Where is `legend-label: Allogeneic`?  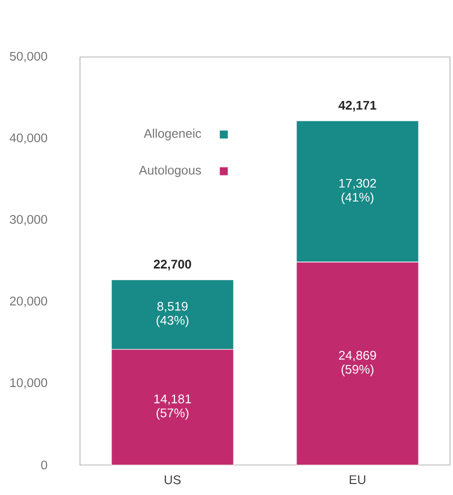 legend-label: Allogeneic is located at coordinates (173, 134).